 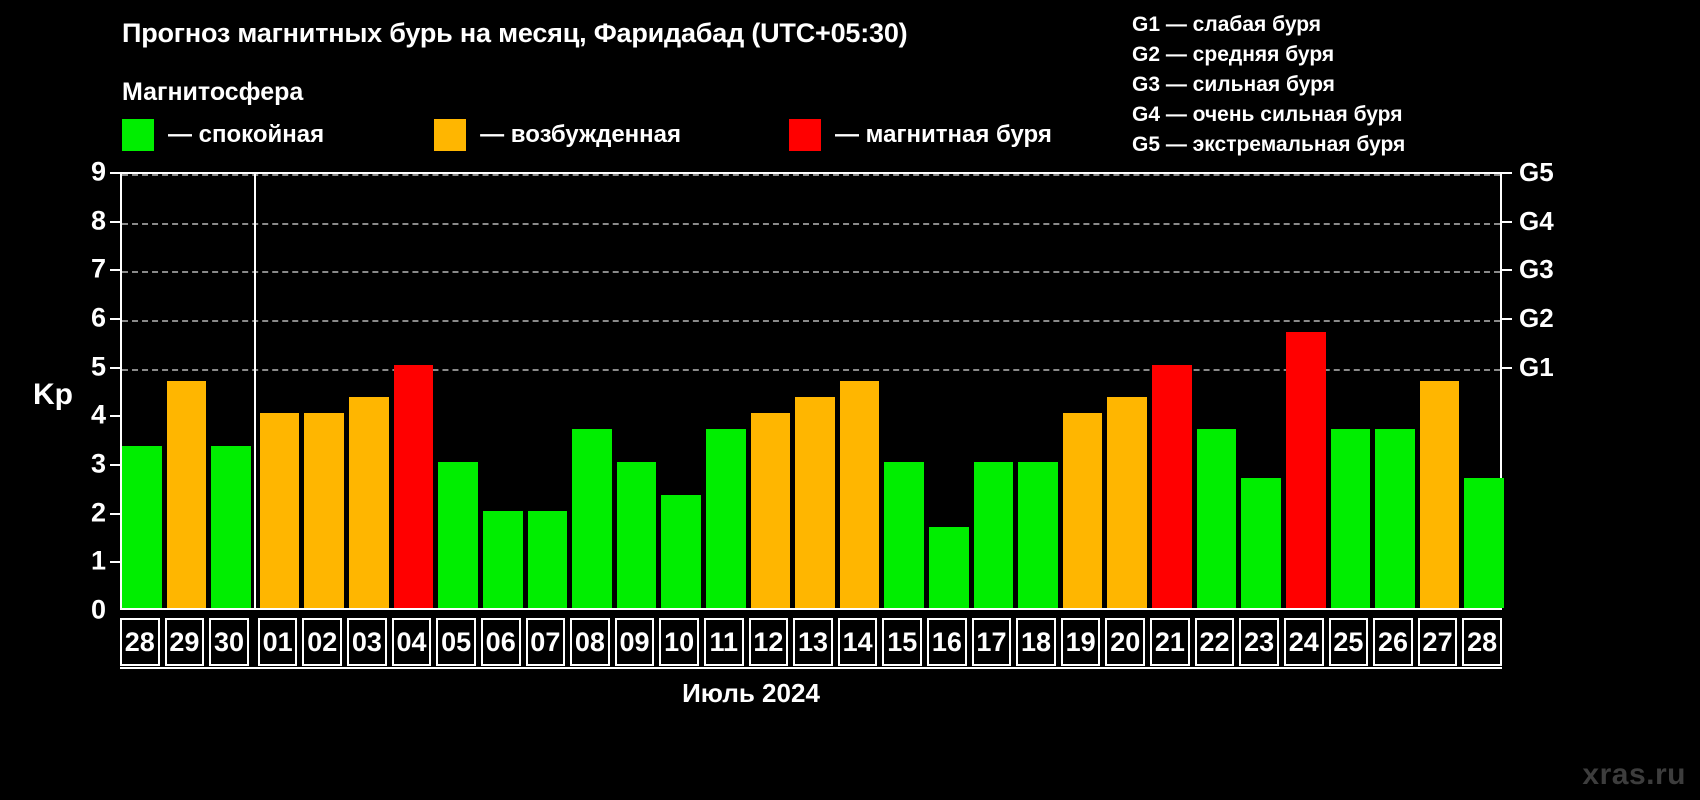 What do you see at coordinates (1036, 642) in the screenshot?
I see `day-label-box: 18` at bounding box center [1036, 642].